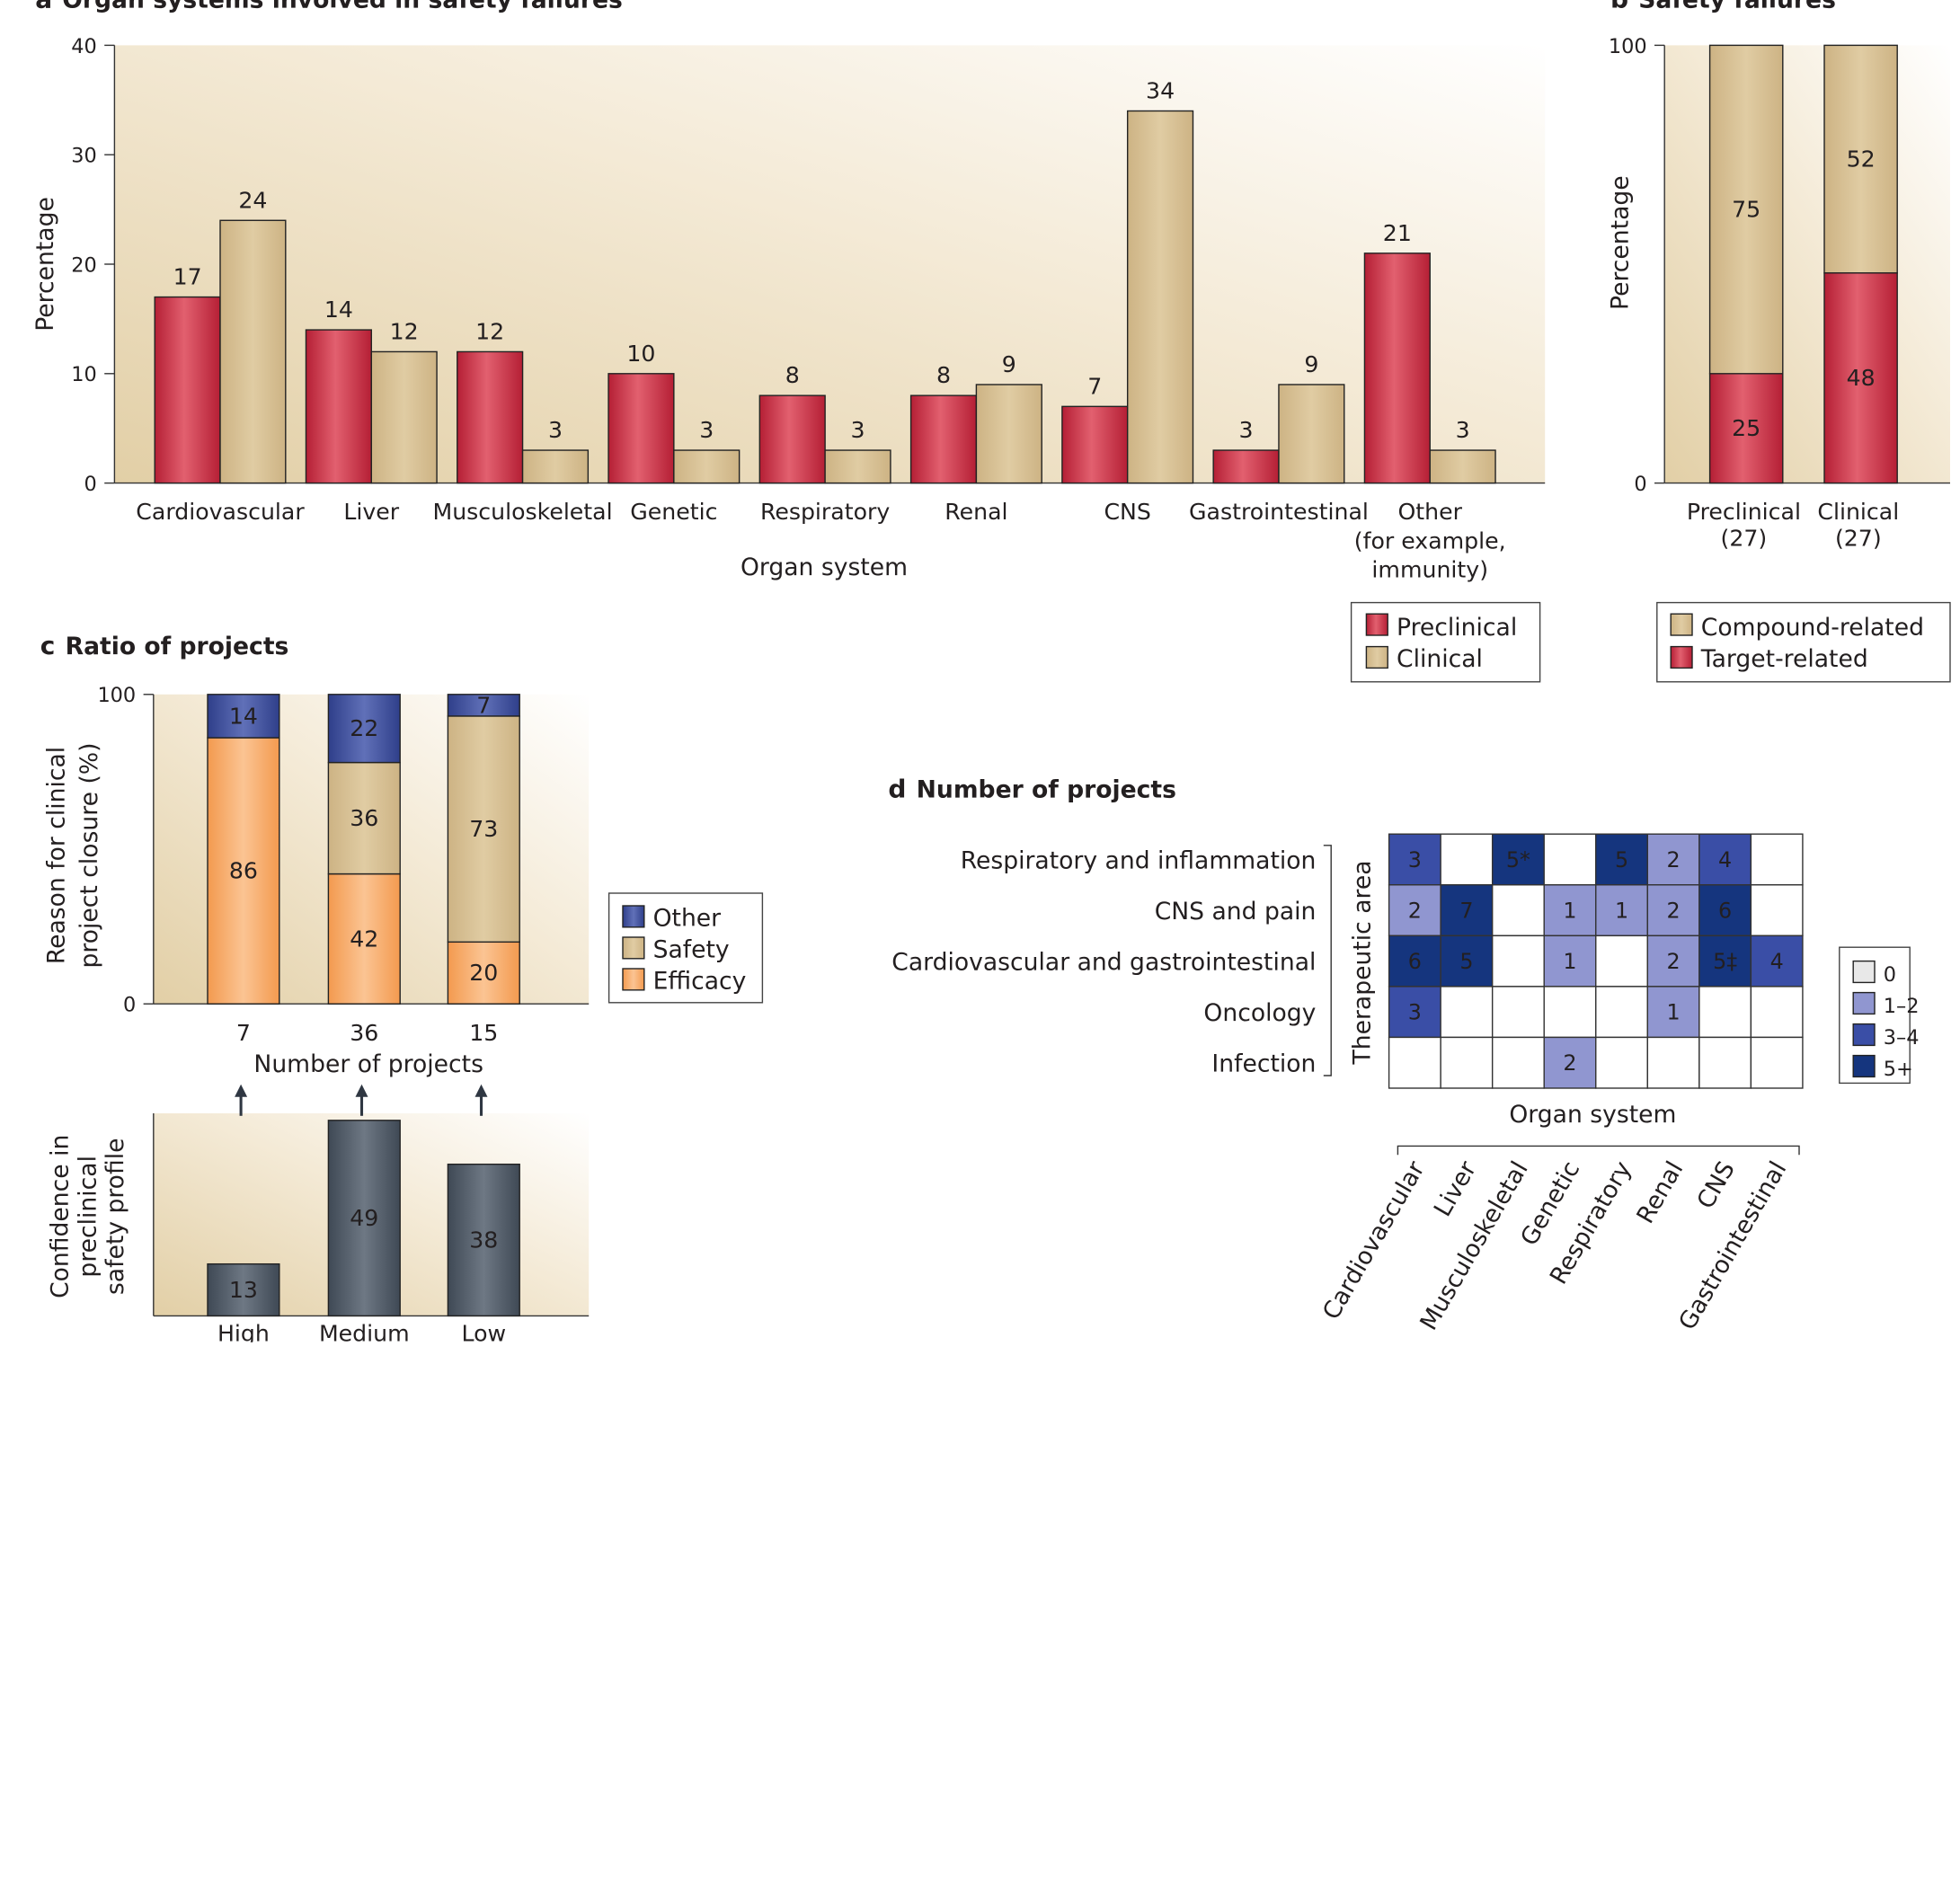  I want to click on panel-b-data-label: 52, so click(1862, 159).